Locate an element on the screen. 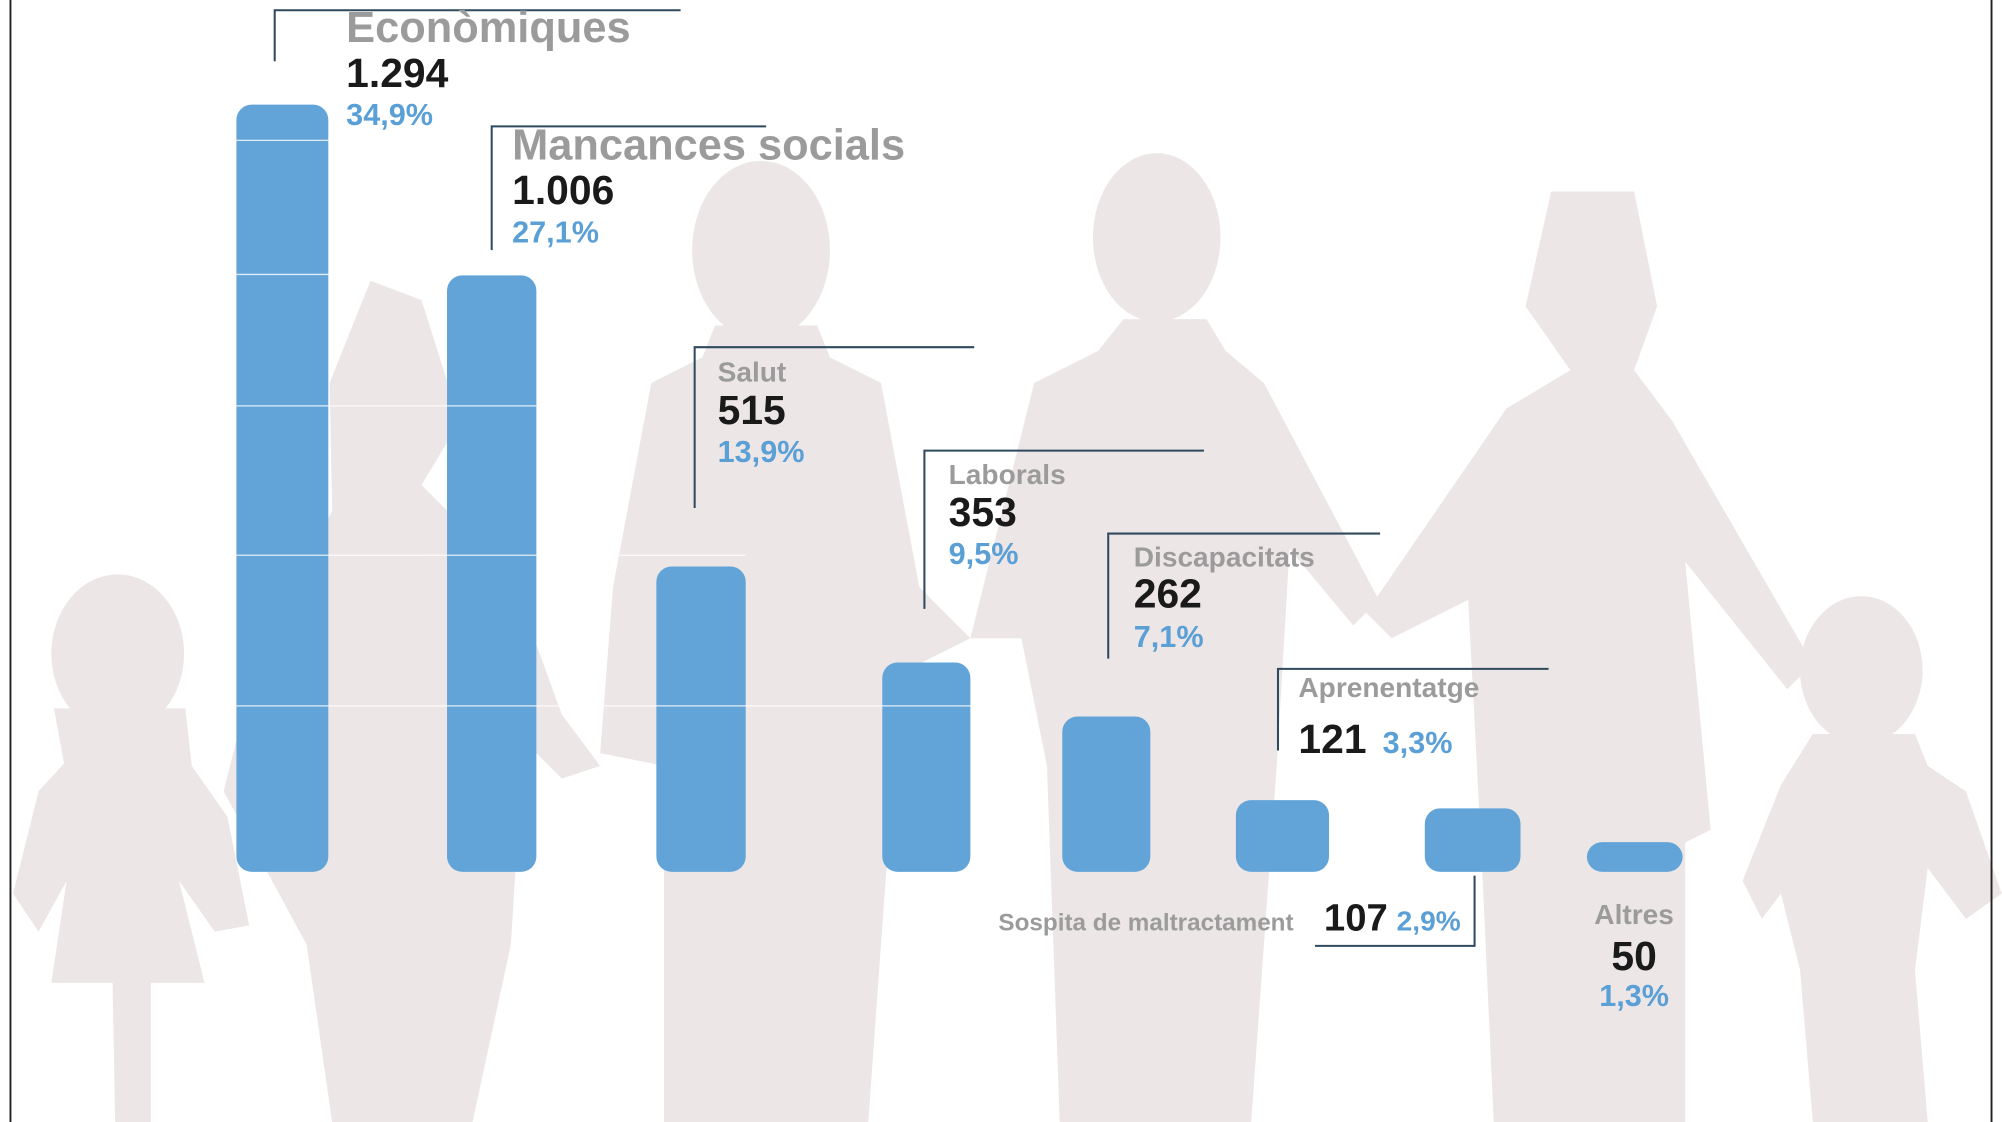  value-label: 1.294 is located at coordinates (397, 73).